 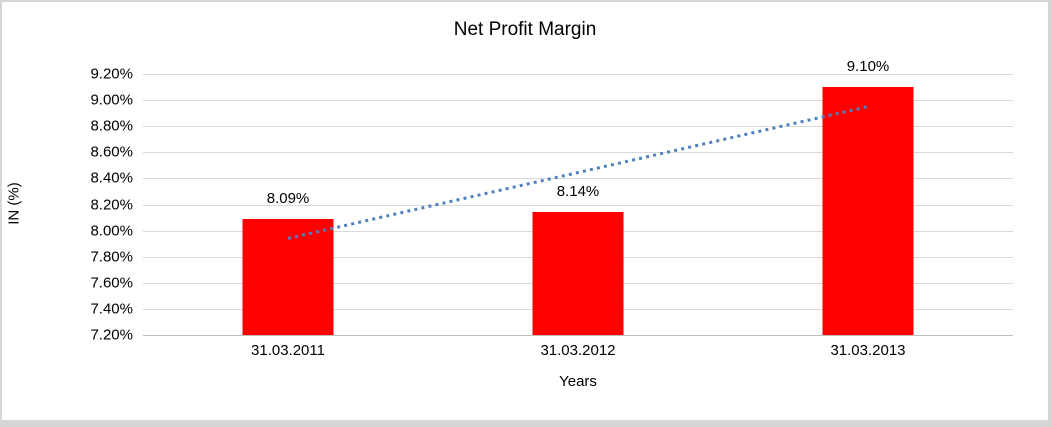 I want to click on y-tick-label: 8.80%, so click(x=111, y=126).